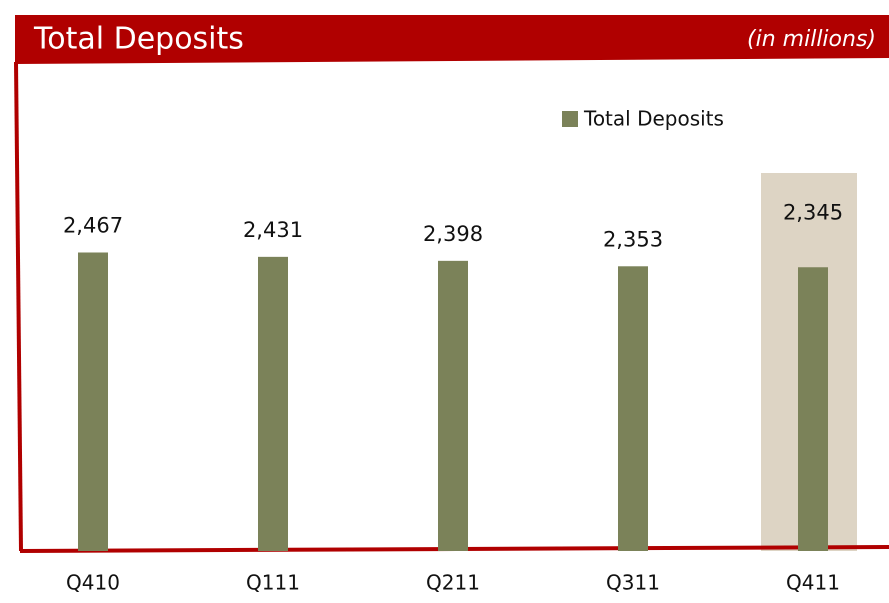 Image resolution: width=889 pixels, height=603 pixels. Describe the element at coordinates (273, 583) in the screenshot. I see `x-tick-label: Q111` at that location.